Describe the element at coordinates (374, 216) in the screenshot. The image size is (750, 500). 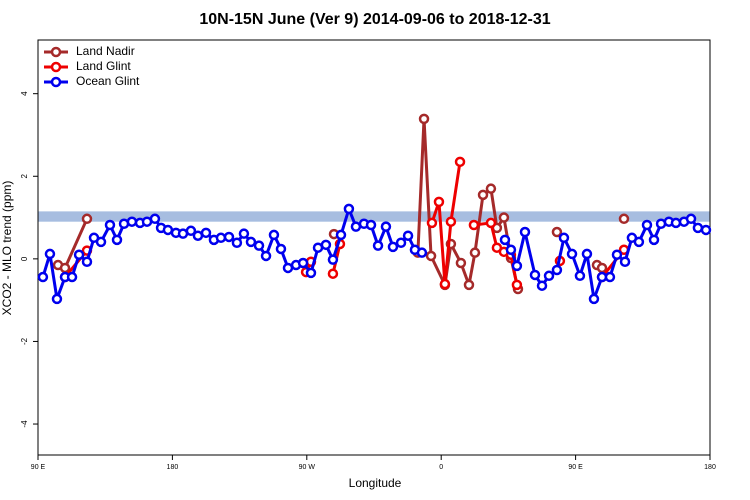
I see `reference-band` at that location.